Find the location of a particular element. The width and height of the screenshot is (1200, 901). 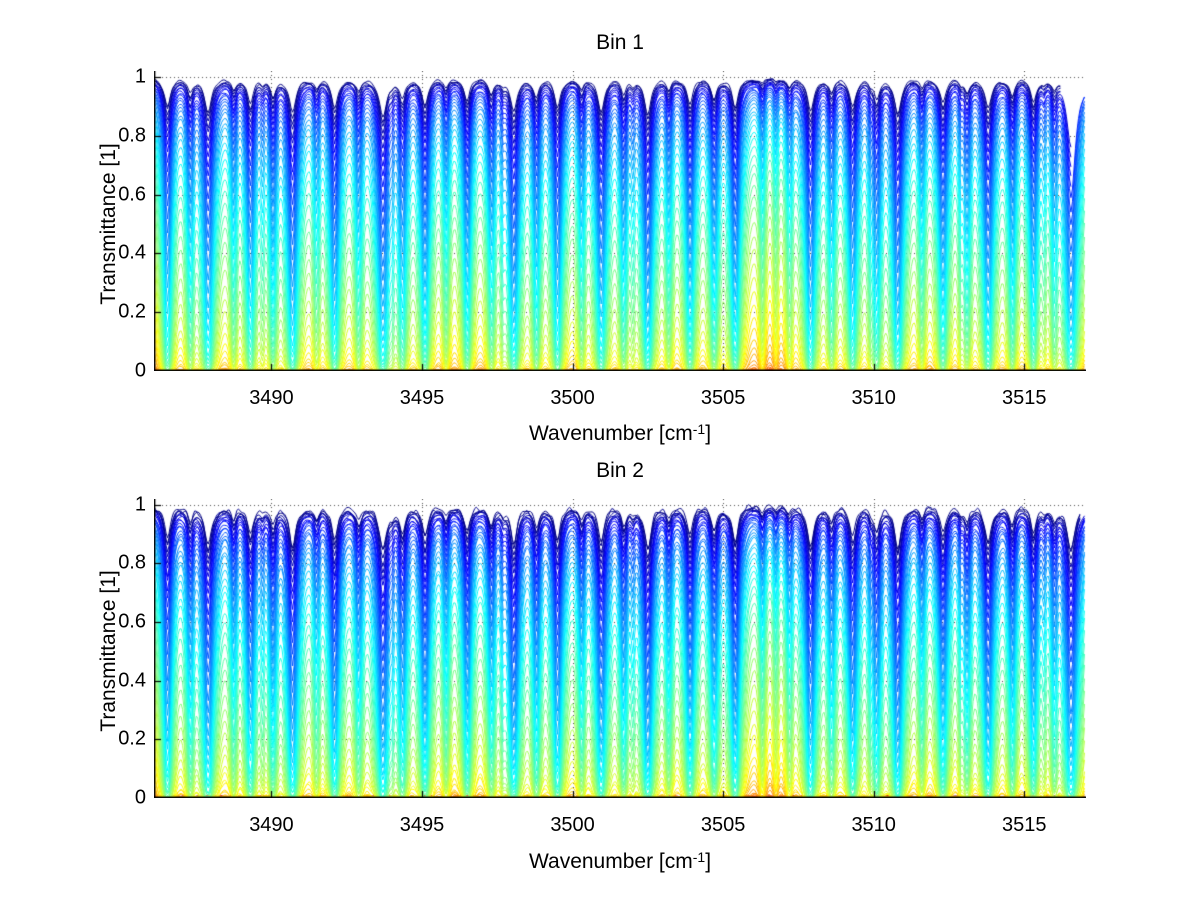

subplot1-title: Bin 1 is located at coordinates (620, 42).